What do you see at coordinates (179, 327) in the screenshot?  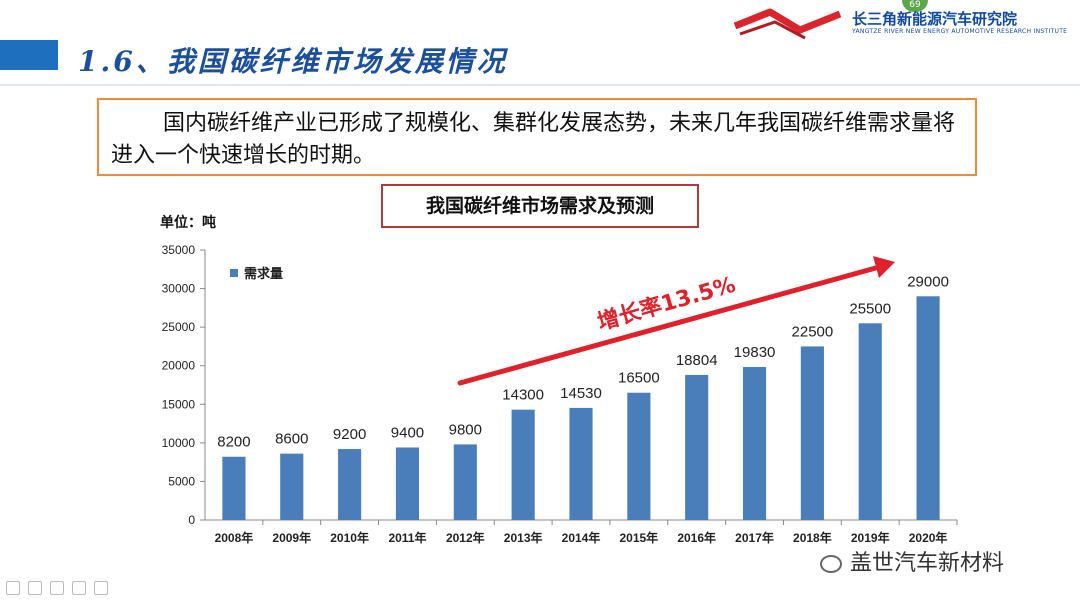 I see `y-tick-label: 25000` at bounding box center [179, 327].